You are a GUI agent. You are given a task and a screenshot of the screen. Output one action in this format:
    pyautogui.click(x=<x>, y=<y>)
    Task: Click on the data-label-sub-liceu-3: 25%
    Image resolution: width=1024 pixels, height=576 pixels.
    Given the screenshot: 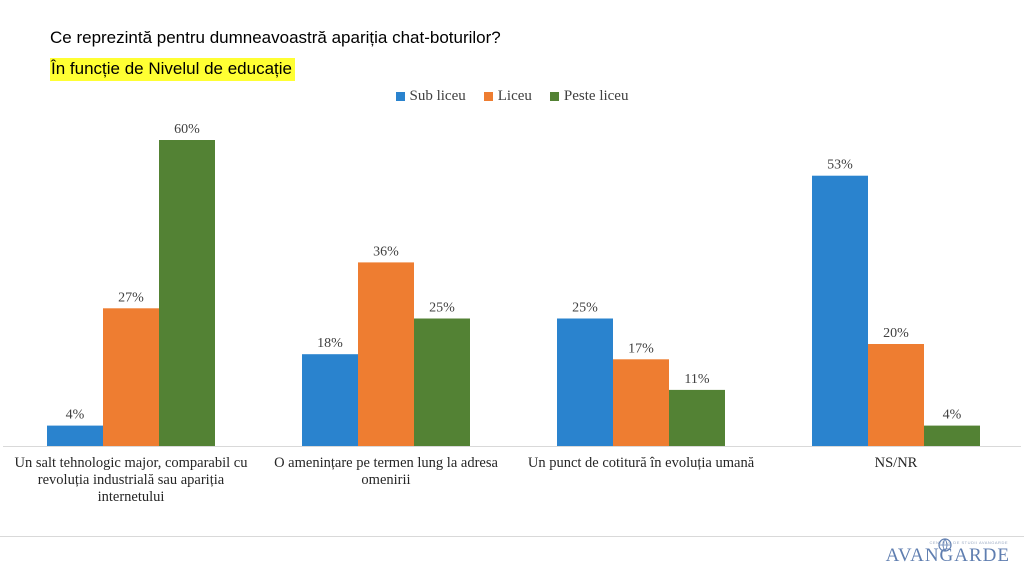 What is the action you would take?
    pyautogui.click(x=585, y=308)
    